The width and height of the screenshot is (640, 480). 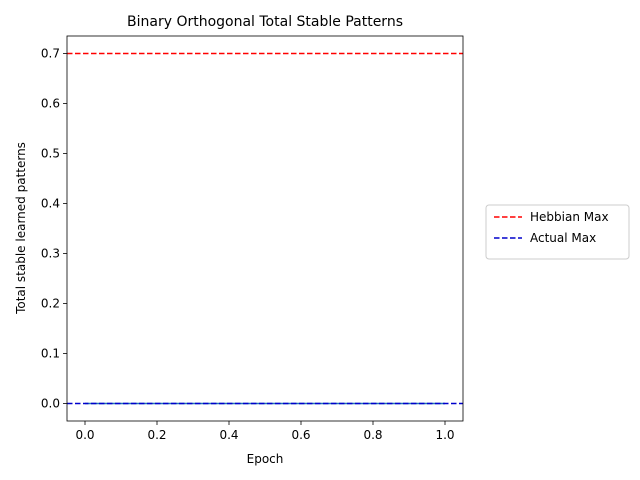 What do you see at coordinates (50, 104) in the screenshot?
I see `y-tick-label-6: 0.6` at bounding box center [50, 104].